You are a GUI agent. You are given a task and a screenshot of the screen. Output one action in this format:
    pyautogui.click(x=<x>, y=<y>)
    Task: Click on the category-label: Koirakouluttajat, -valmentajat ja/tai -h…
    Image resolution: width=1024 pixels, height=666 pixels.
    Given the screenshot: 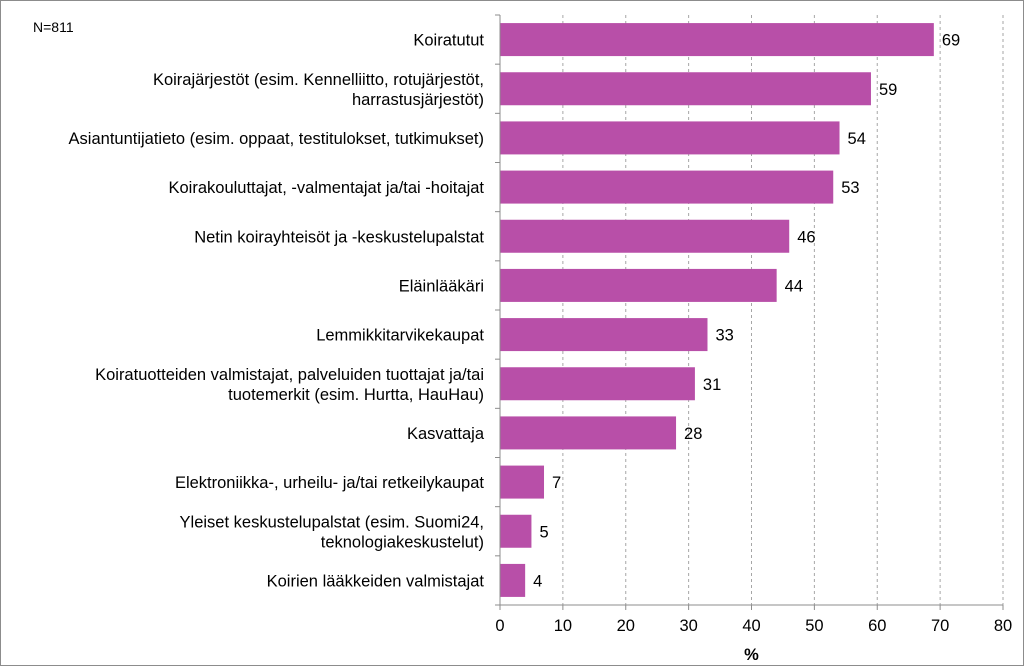 What is the action you would take?
    pyautogui.click(x=327, y=188)
    